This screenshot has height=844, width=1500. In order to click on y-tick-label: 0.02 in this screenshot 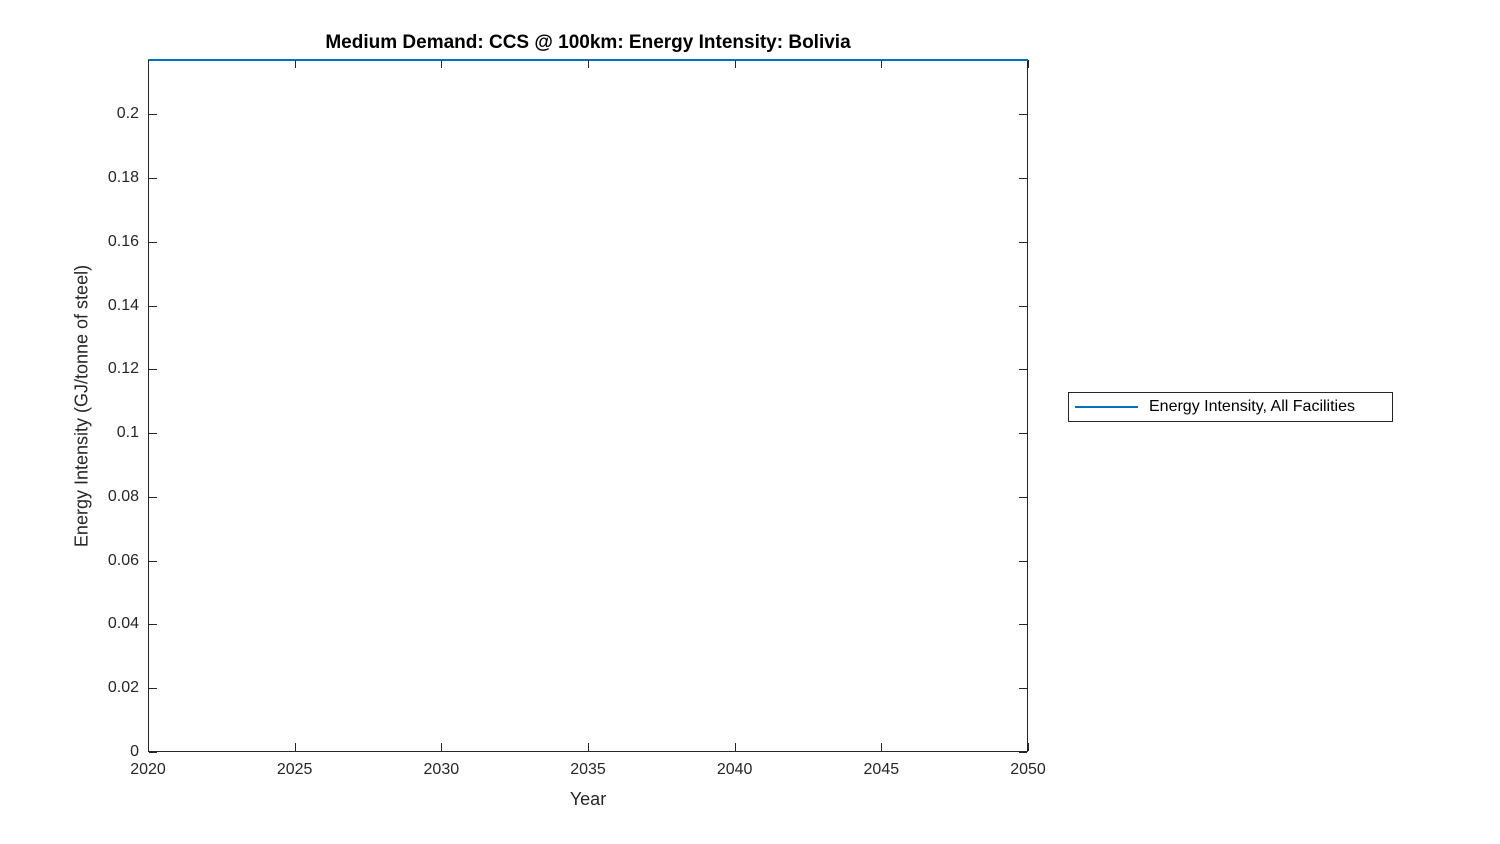, I will do `click(123, 688)`.